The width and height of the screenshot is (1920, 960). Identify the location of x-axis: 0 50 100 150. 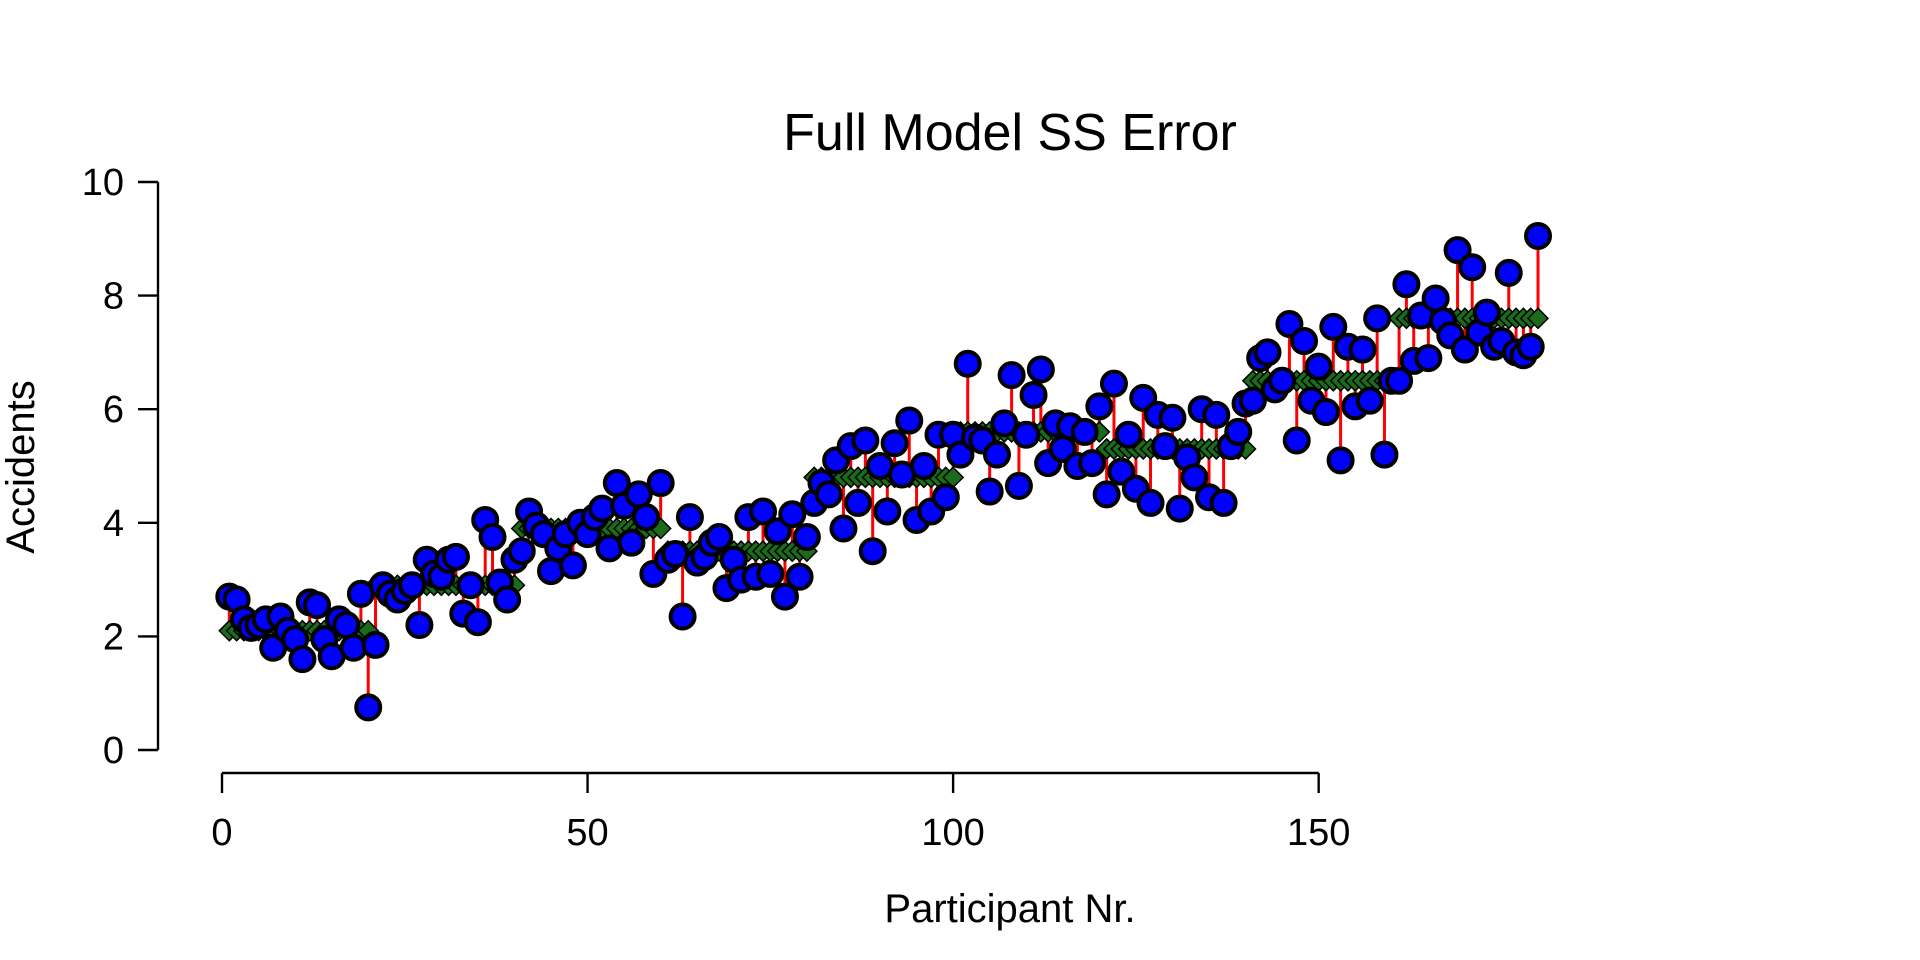
(780, 812).